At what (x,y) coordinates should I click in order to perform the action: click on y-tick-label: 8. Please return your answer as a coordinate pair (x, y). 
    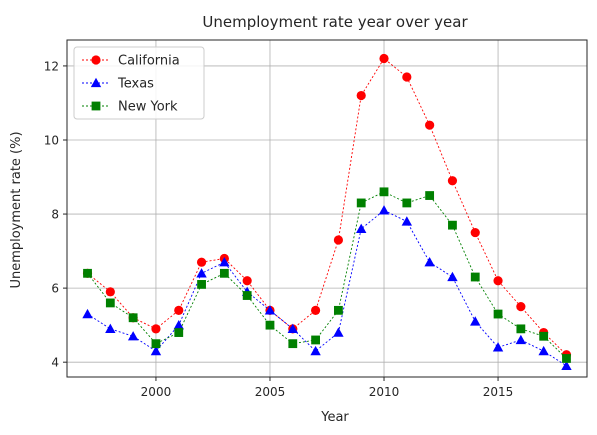
    Looking at the image, I should click on (55, 215).